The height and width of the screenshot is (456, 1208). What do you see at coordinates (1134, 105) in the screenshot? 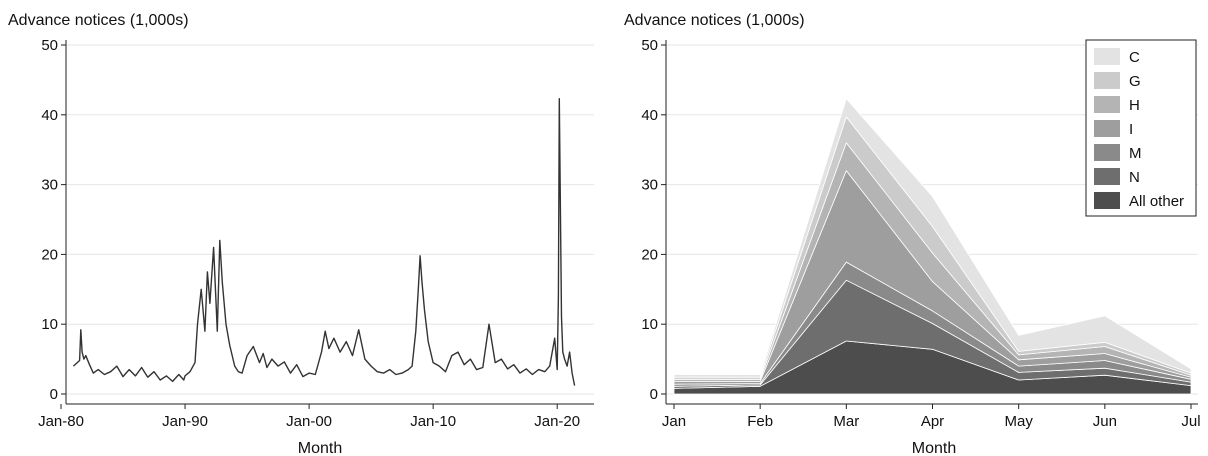
I see `legend-label: H` at bounding box center [1134, 105].